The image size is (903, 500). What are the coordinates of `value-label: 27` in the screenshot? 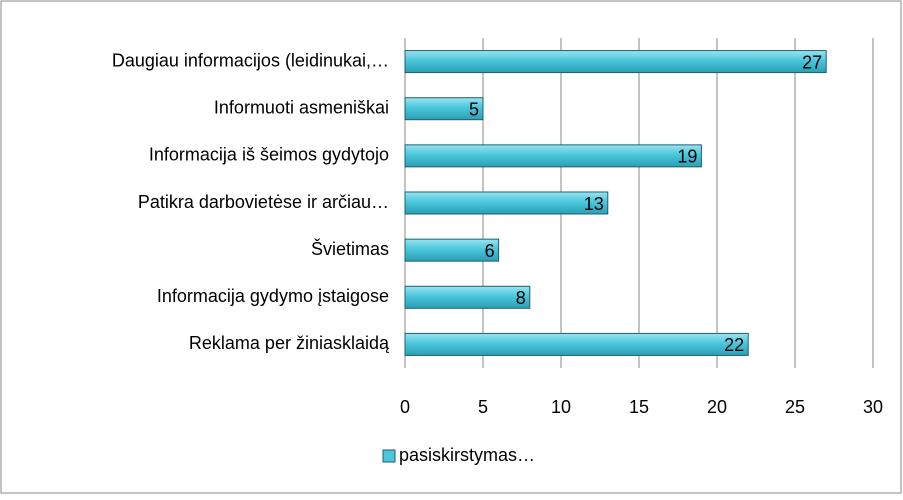 It's located at (812, 62).